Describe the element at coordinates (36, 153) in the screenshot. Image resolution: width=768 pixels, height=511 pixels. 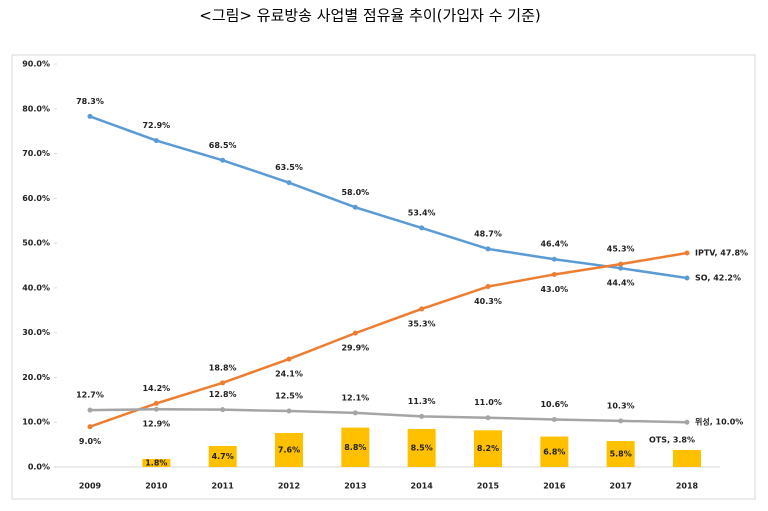
I see `y-tick-label: 70.0%` at that location.